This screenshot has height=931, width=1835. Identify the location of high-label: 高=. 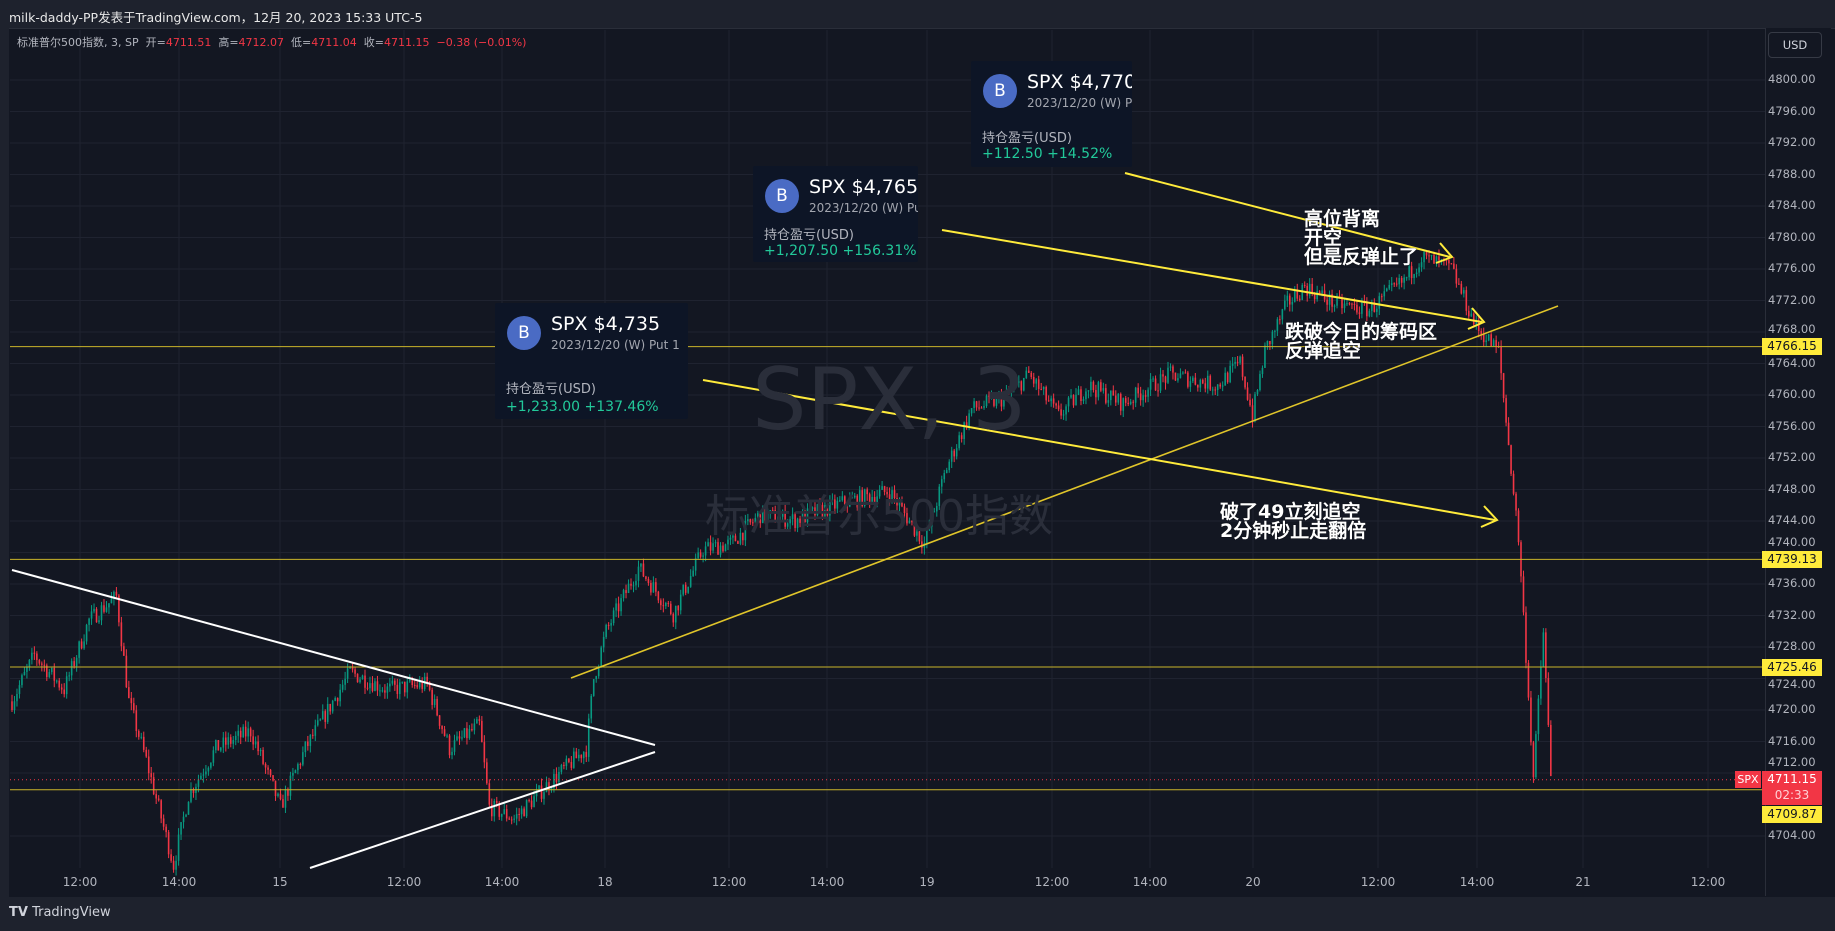
(228, 42).